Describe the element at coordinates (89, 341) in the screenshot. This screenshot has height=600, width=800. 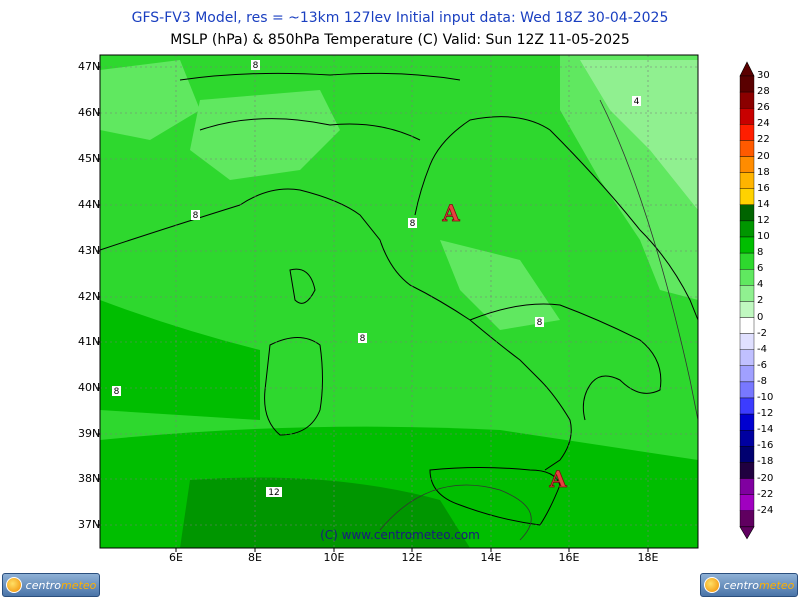
I see `lat-label: 41N` at that location.